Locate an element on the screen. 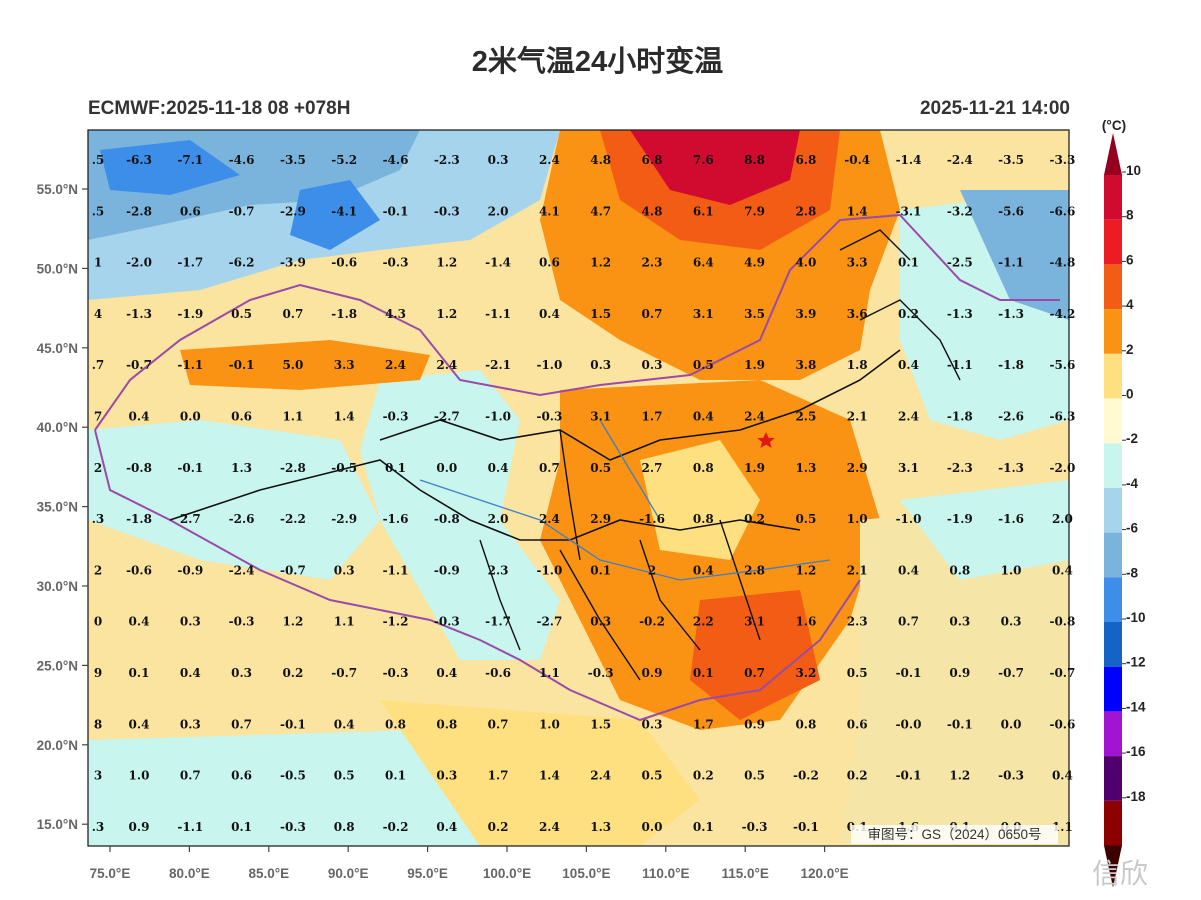  beijing-star-icon is located at coordinates (766, 440).